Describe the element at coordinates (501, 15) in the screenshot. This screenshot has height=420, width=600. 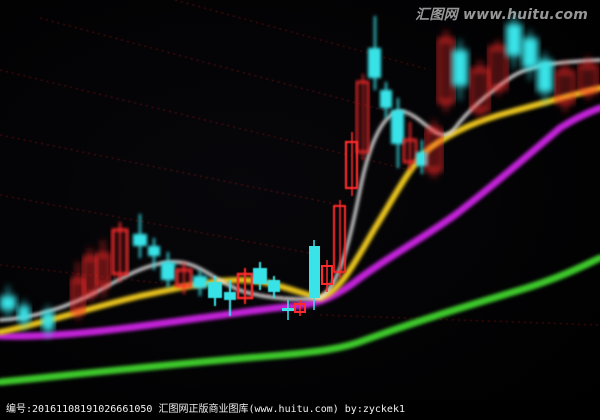
I see `site-watermark: 汇图网 www.huitu.com` at that location.